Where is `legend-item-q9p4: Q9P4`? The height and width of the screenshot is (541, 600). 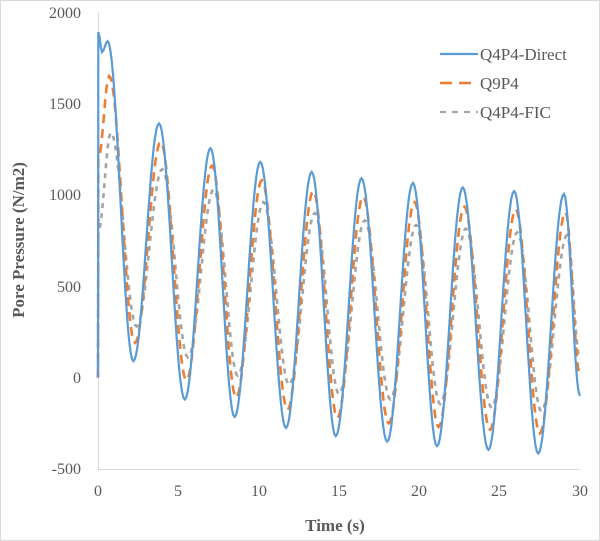
legend-item-q9p4: Q9P4 is located at coordinates (479, 83).